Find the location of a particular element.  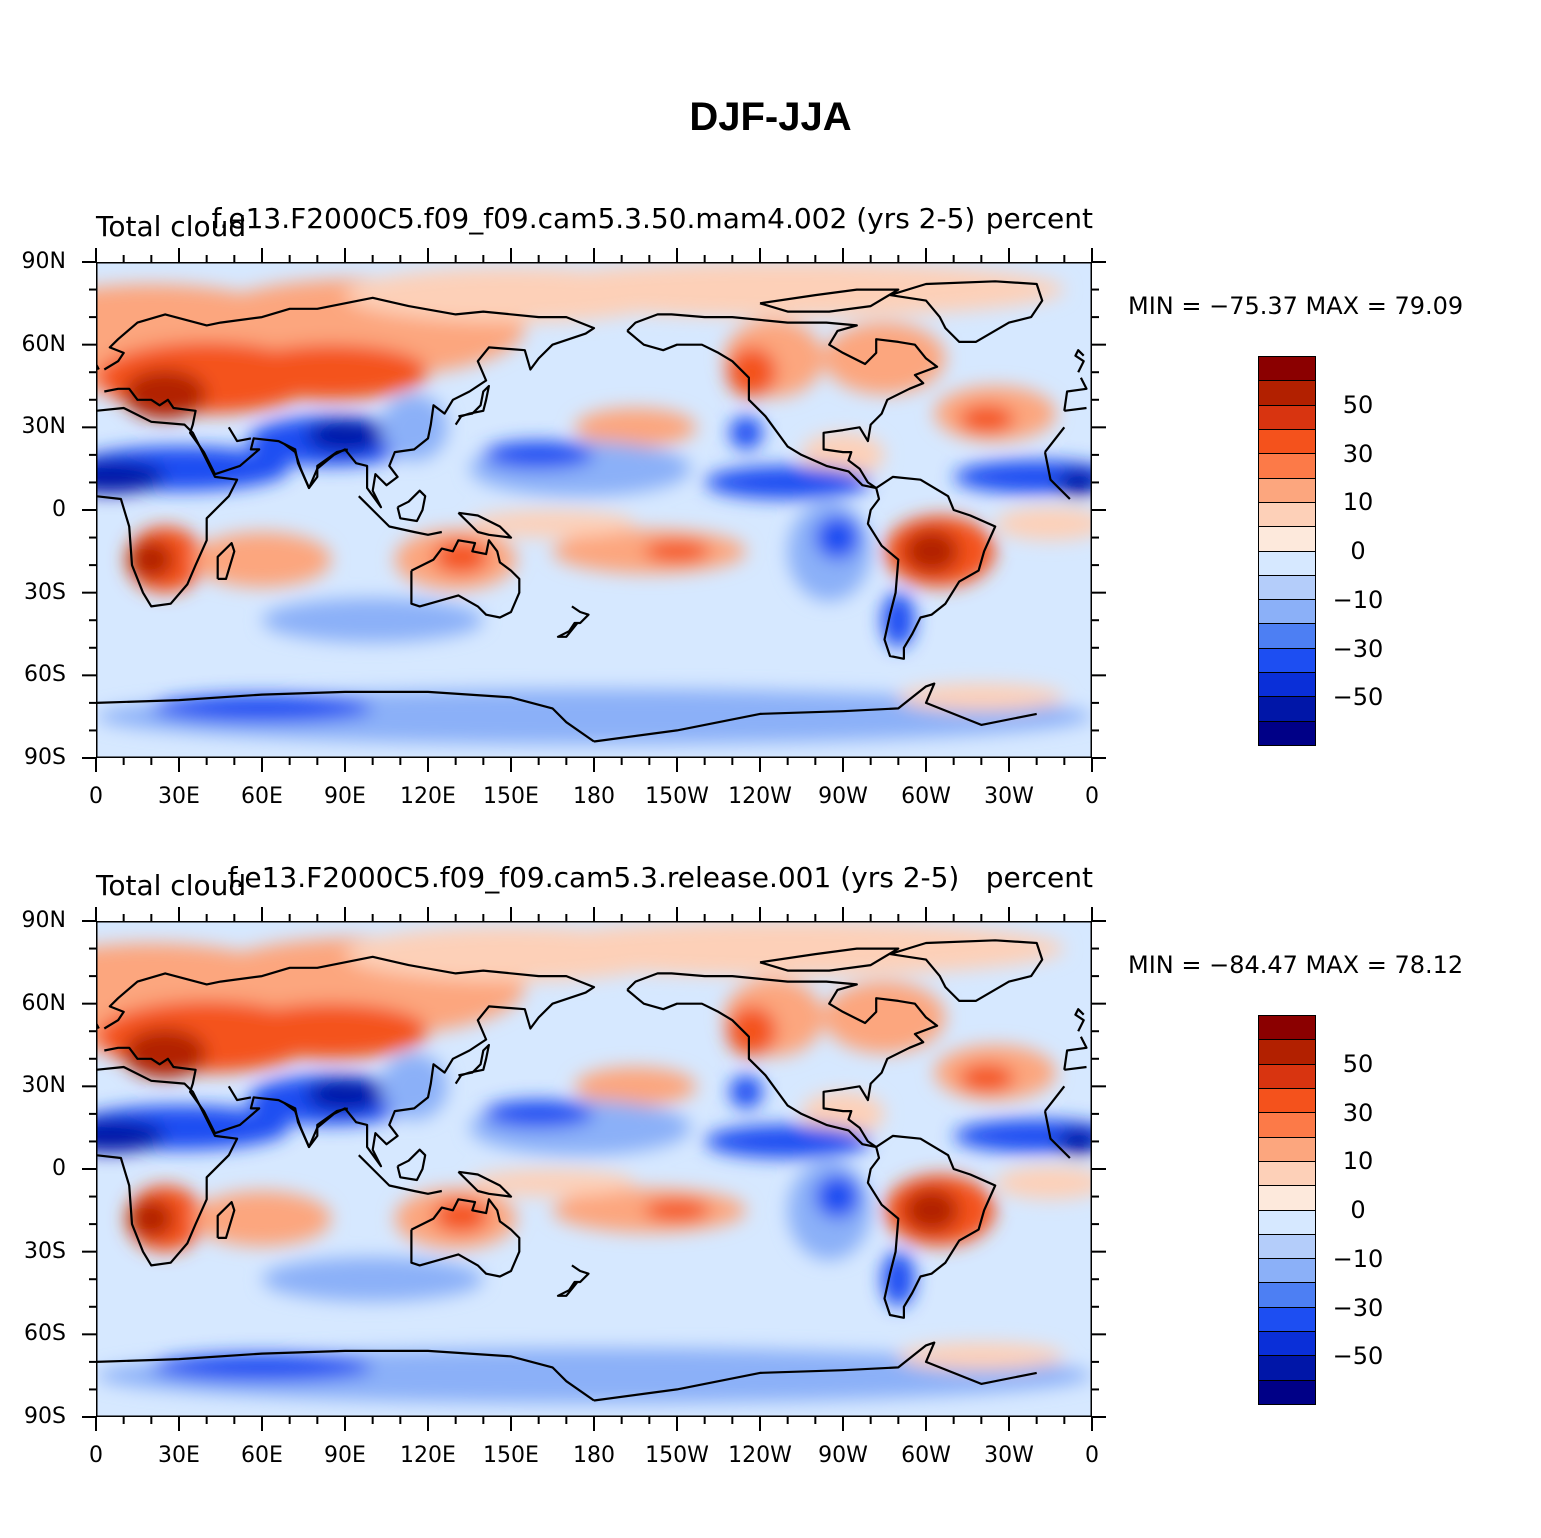

lat-tick-label: 90N is located at coordinates (43, 261).